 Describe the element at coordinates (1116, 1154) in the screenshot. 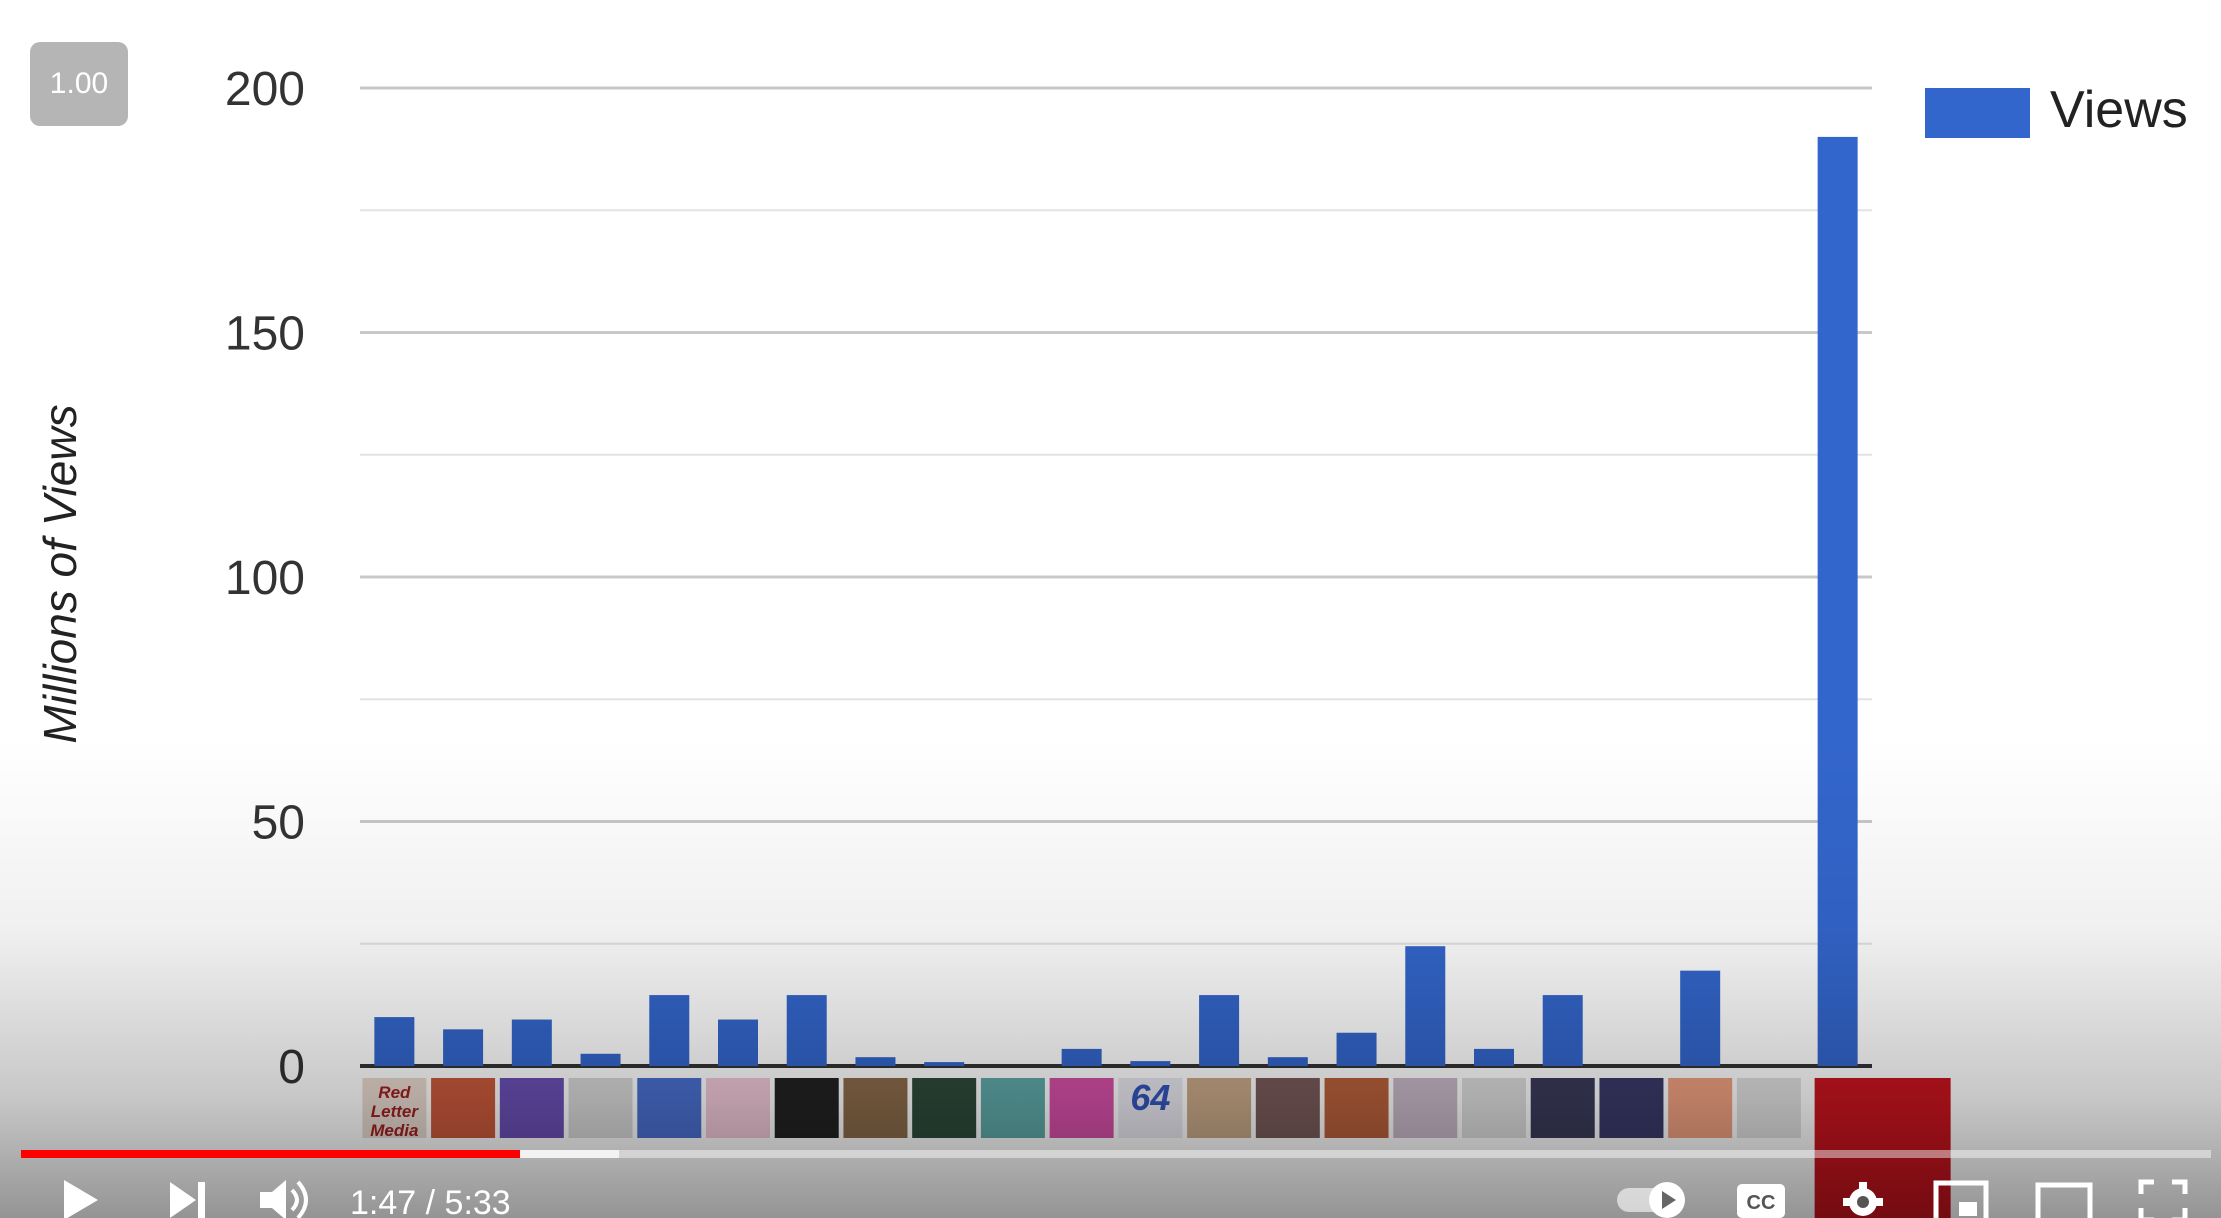

I see `progress-bar` at that location.